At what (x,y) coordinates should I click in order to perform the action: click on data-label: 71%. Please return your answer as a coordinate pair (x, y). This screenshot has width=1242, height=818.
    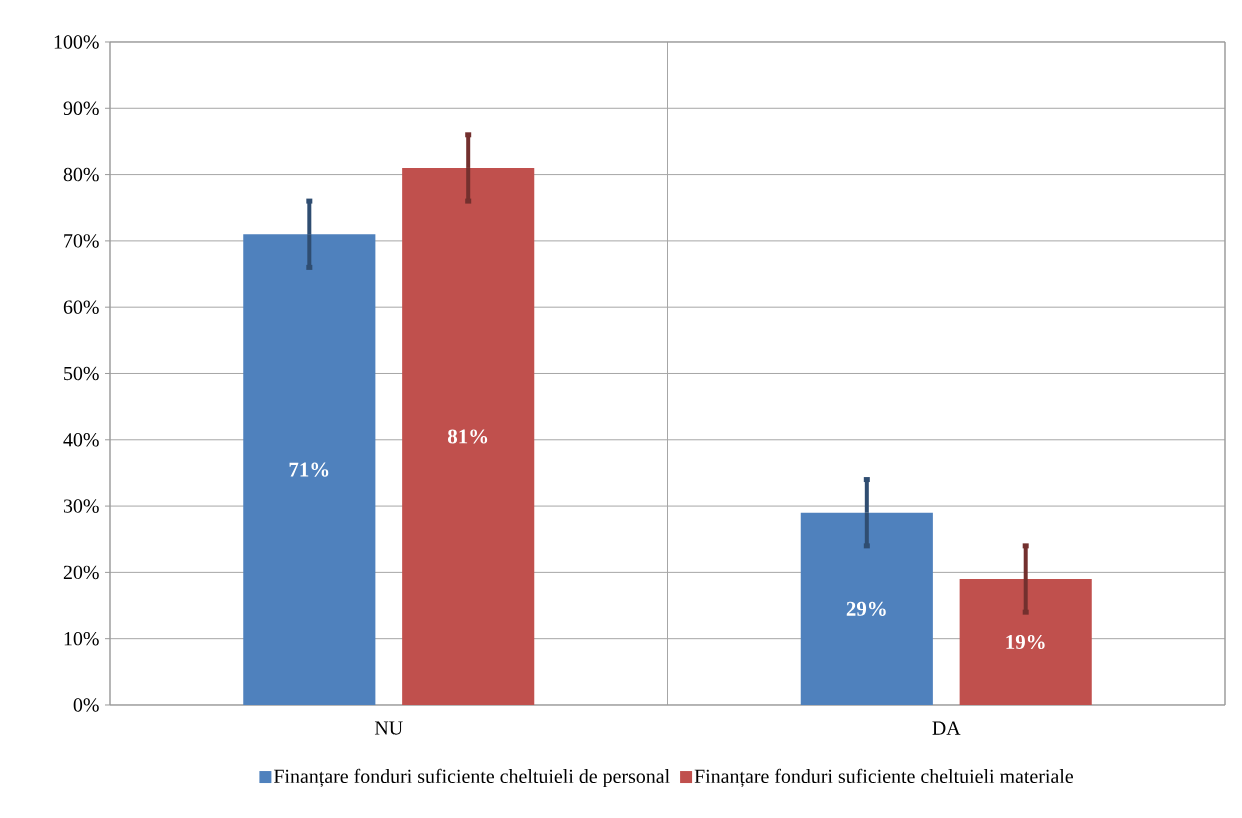
    Looking at the image, I should click on (309, 469).